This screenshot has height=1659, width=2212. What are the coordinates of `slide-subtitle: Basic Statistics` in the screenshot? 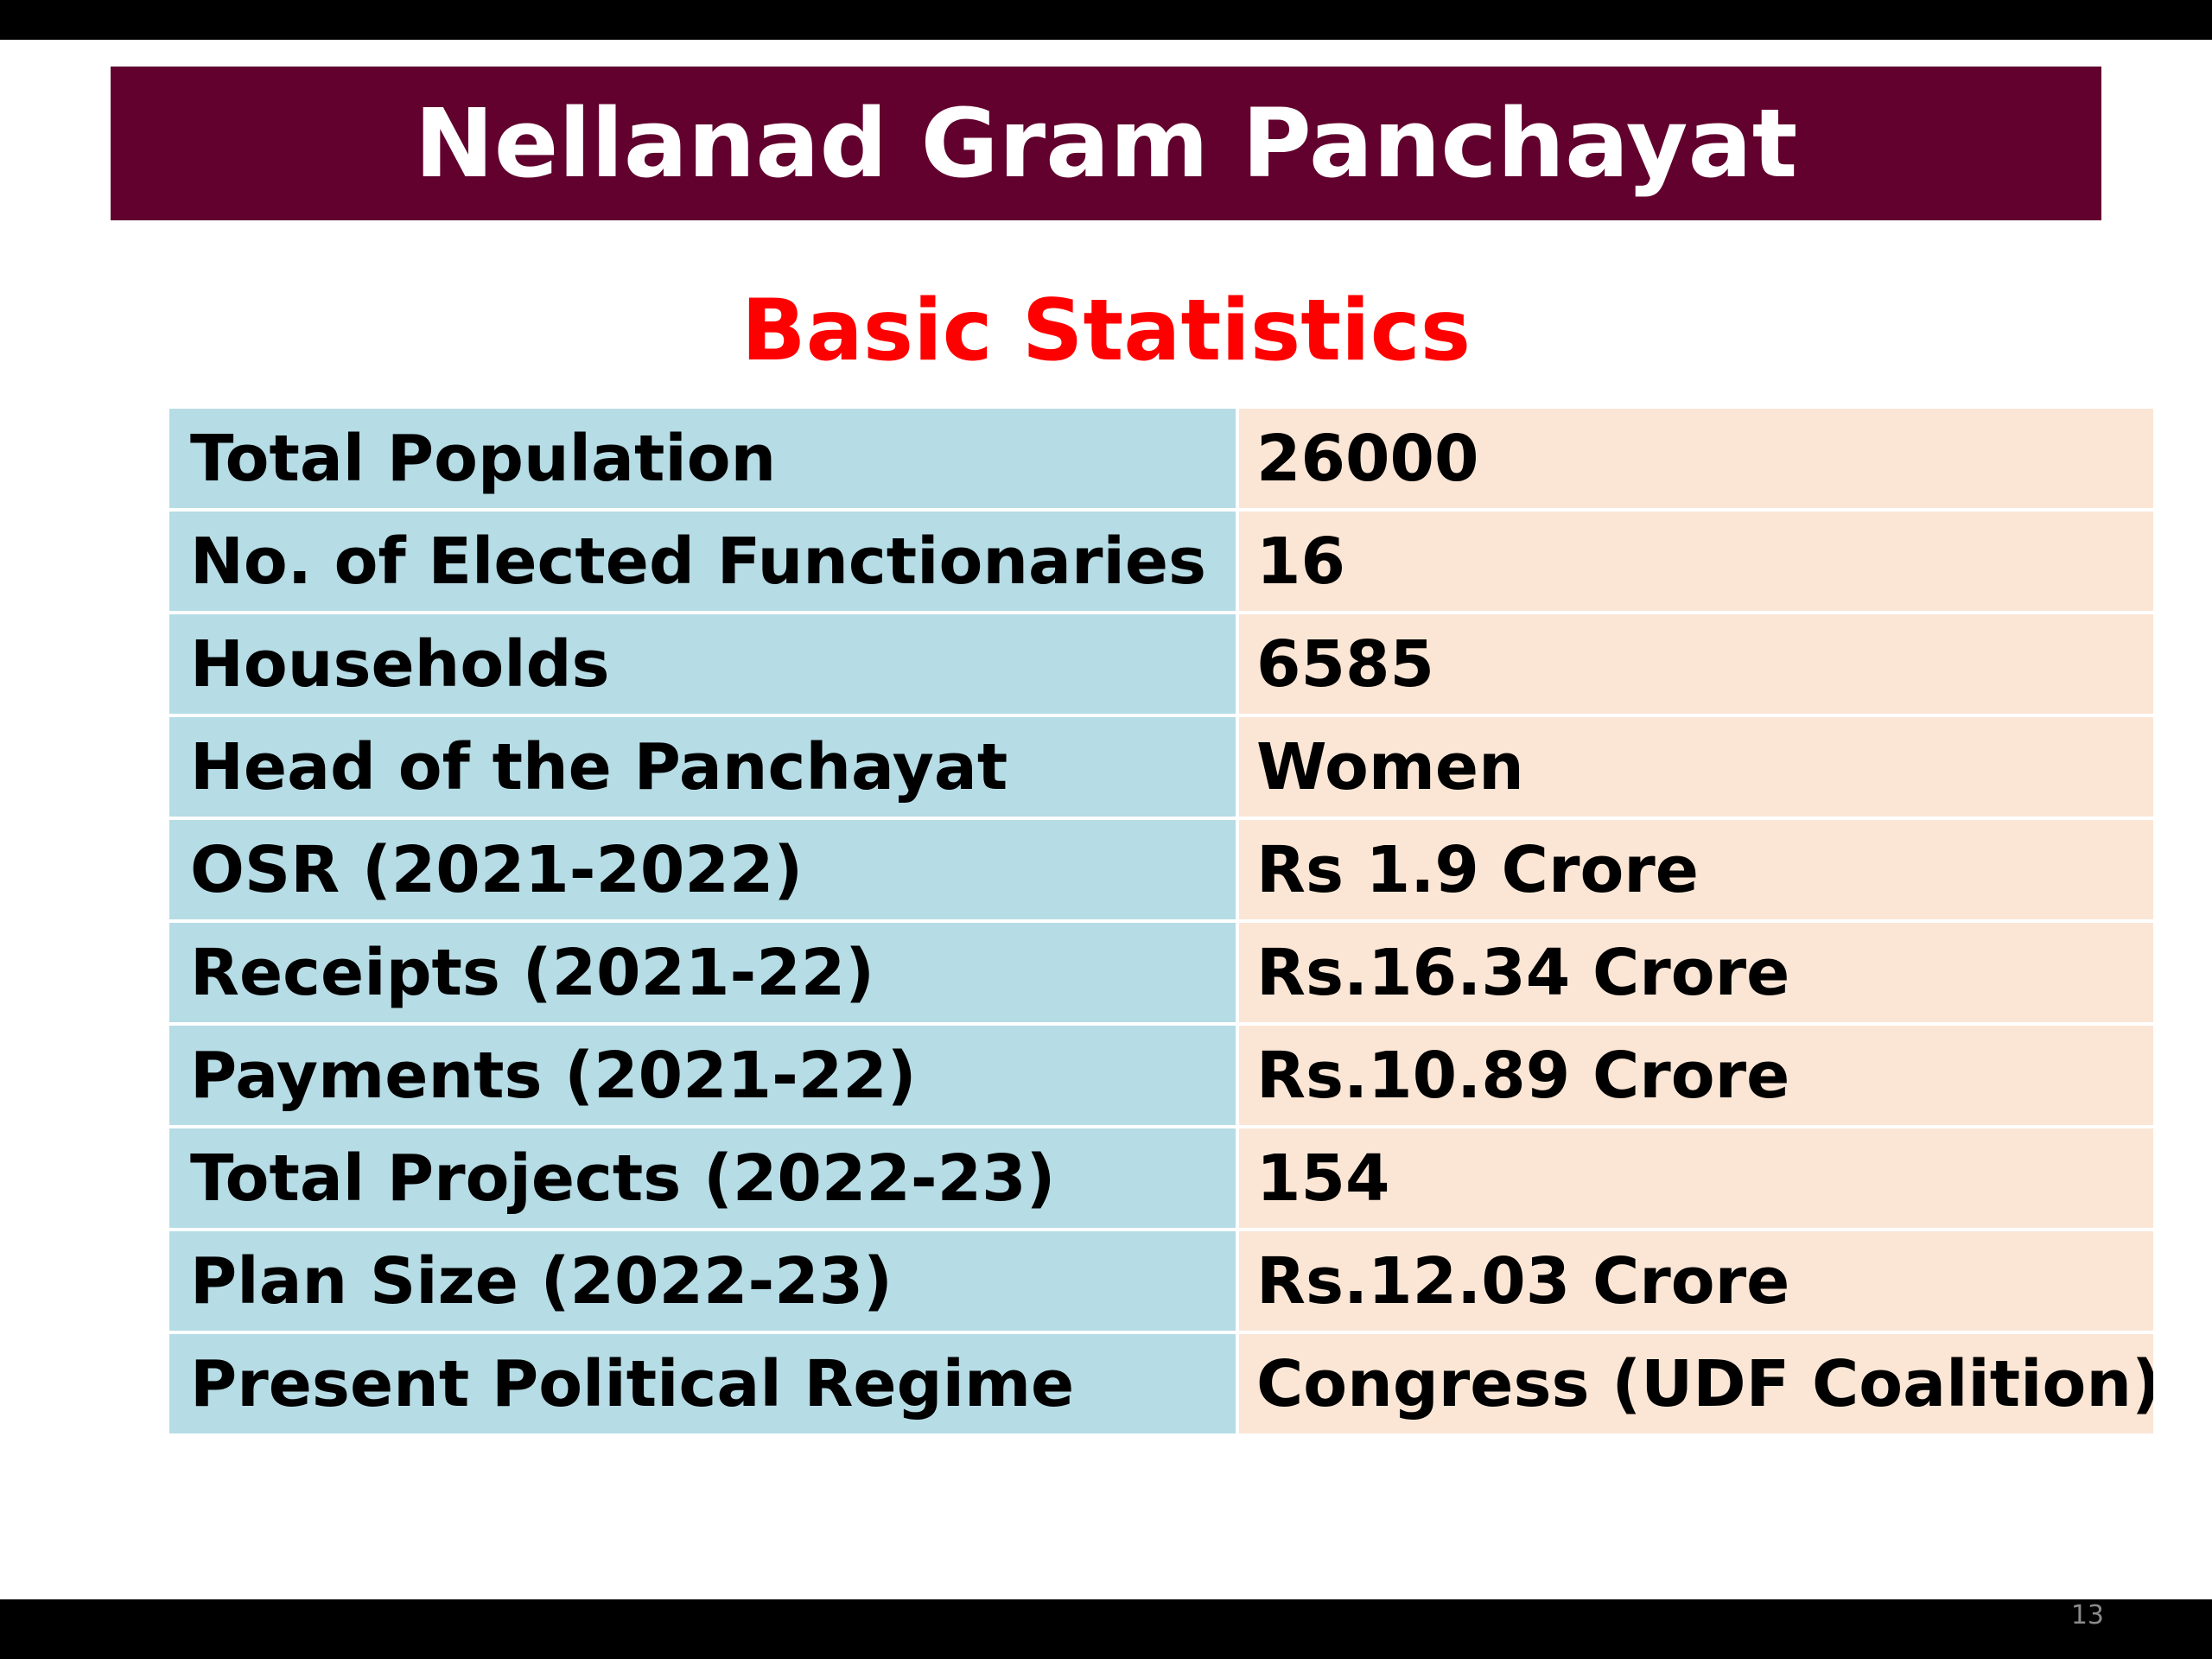 It's located at (1106, 331).